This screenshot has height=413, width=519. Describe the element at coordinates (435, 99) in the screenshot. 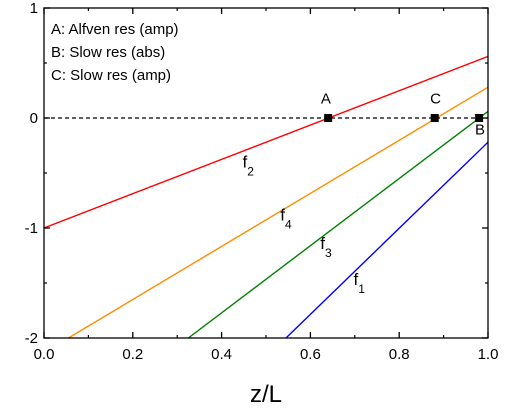

I see `point-label-c: C` at that location.